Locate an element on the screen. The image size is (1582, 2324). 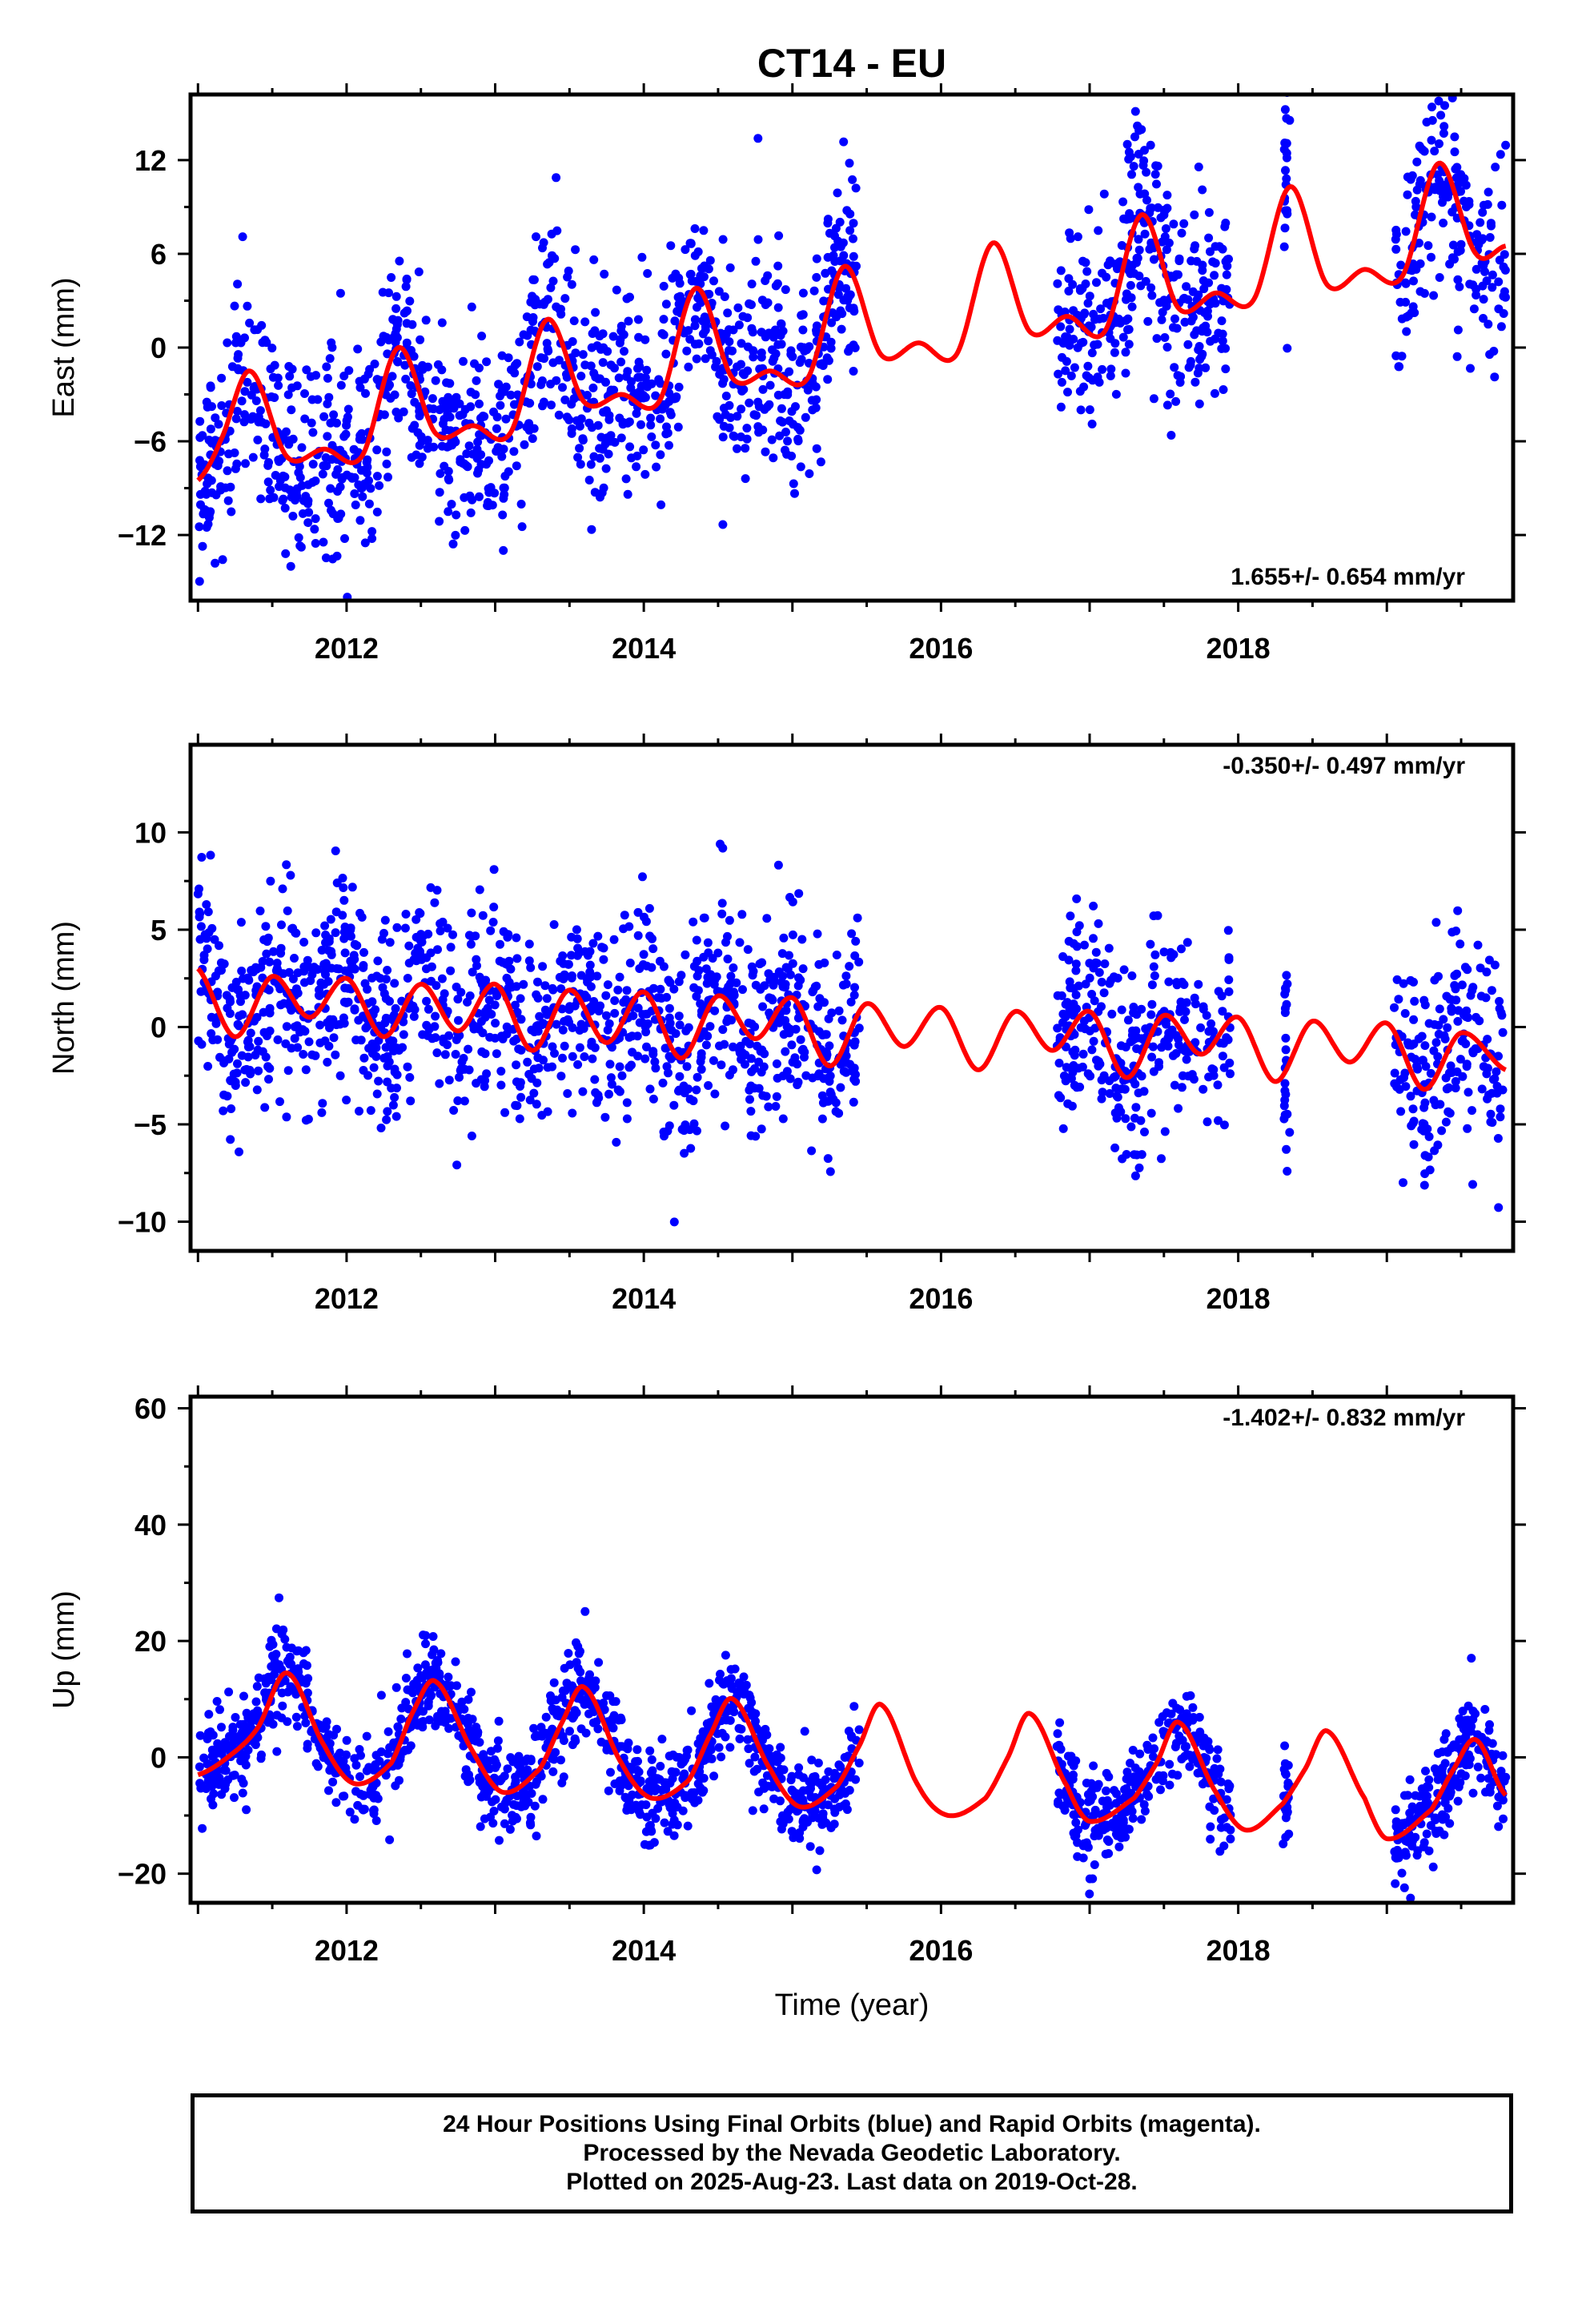
x-tick-label: 2016 is located at coordinates (941, 1298).